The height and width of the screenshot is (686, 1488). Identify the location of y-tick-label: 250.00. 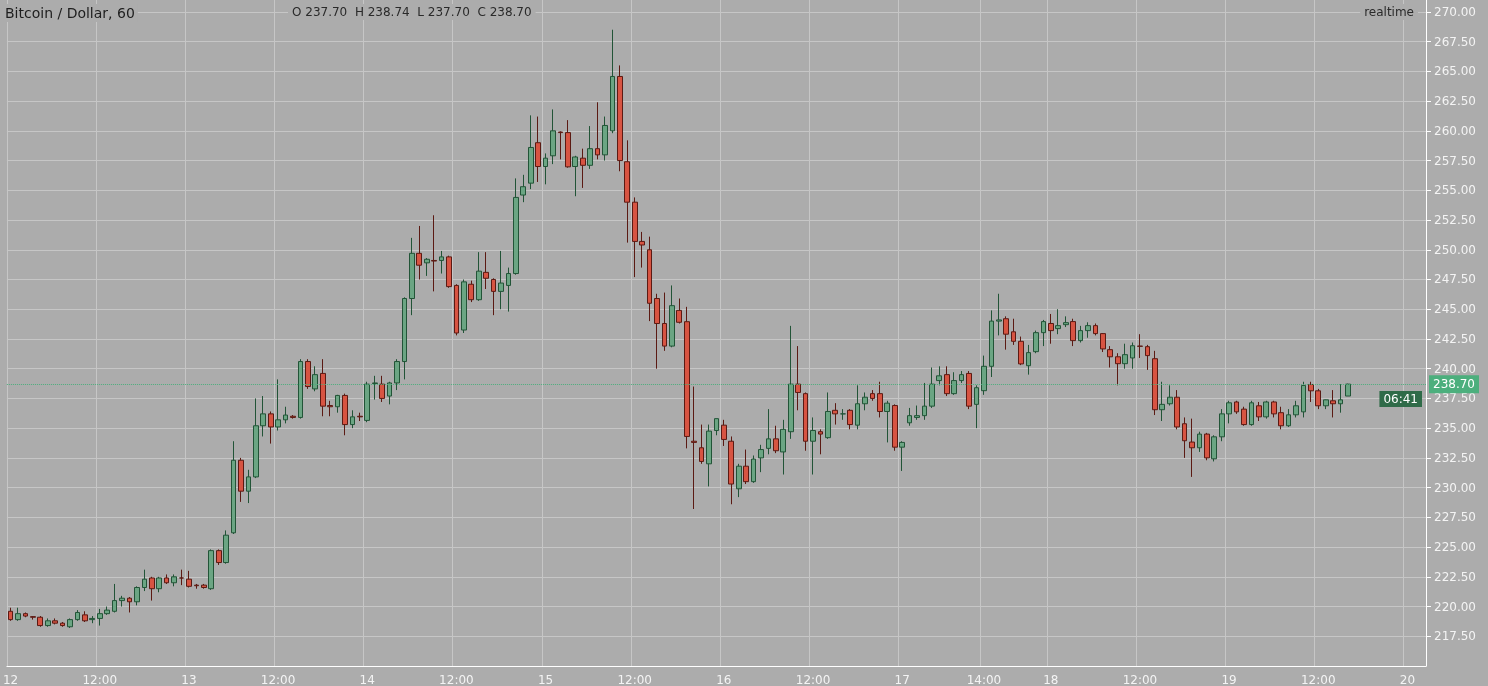
(1455, 249).